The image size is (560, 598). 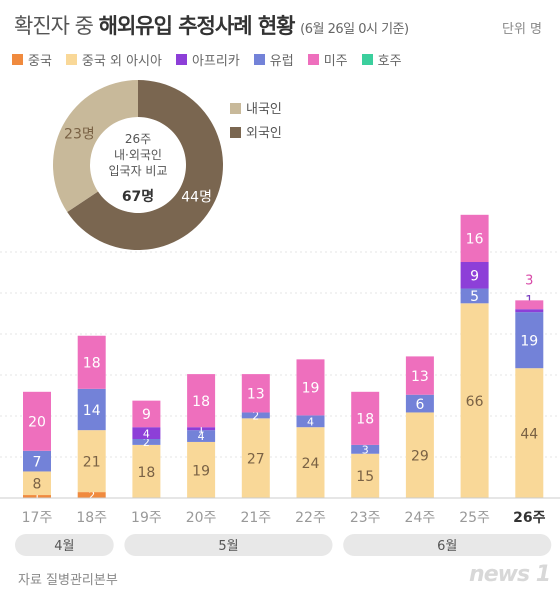 I want to click on news1-logo: news 1, so click(x=510, y=574).